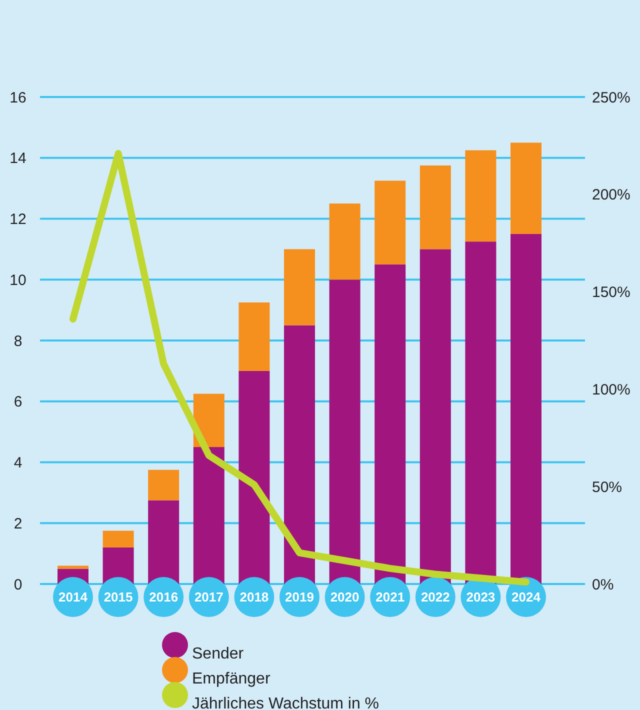 The height and width of the screenshot is (710, 640). I want to click on y-tick-label: 10, so click(18, 280).